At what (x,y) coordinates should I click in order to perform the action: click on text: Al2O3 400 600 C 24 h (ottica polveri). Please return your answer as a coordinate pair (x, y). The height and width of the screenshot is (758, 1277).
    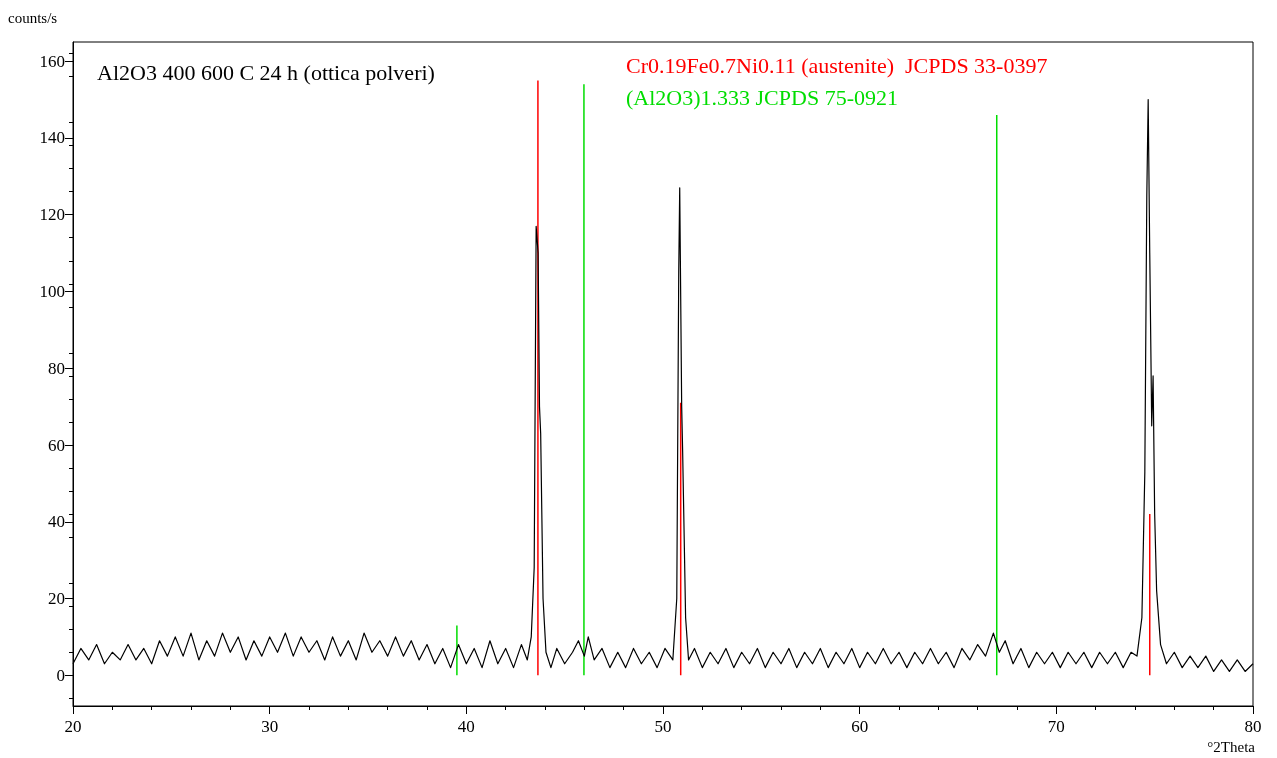
    Looking at the image, I should click on (266, 72).